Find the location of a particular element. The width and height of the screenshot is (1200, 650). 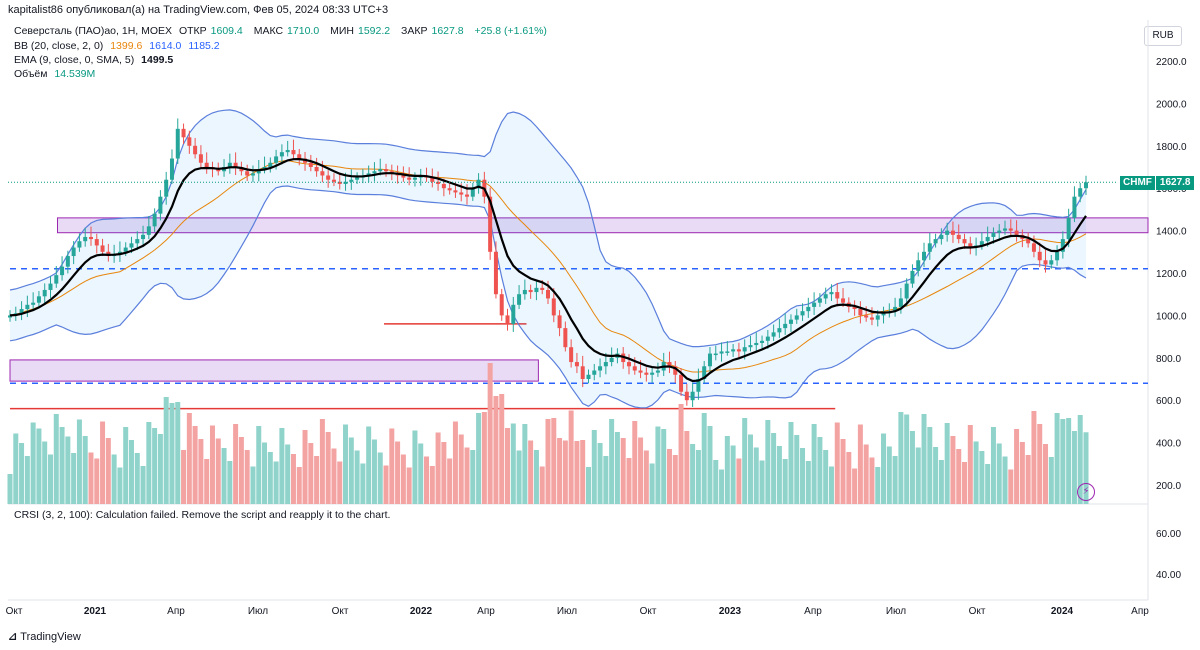

bb-lower-value: 1185.2 is located at coordinates (204, 46).